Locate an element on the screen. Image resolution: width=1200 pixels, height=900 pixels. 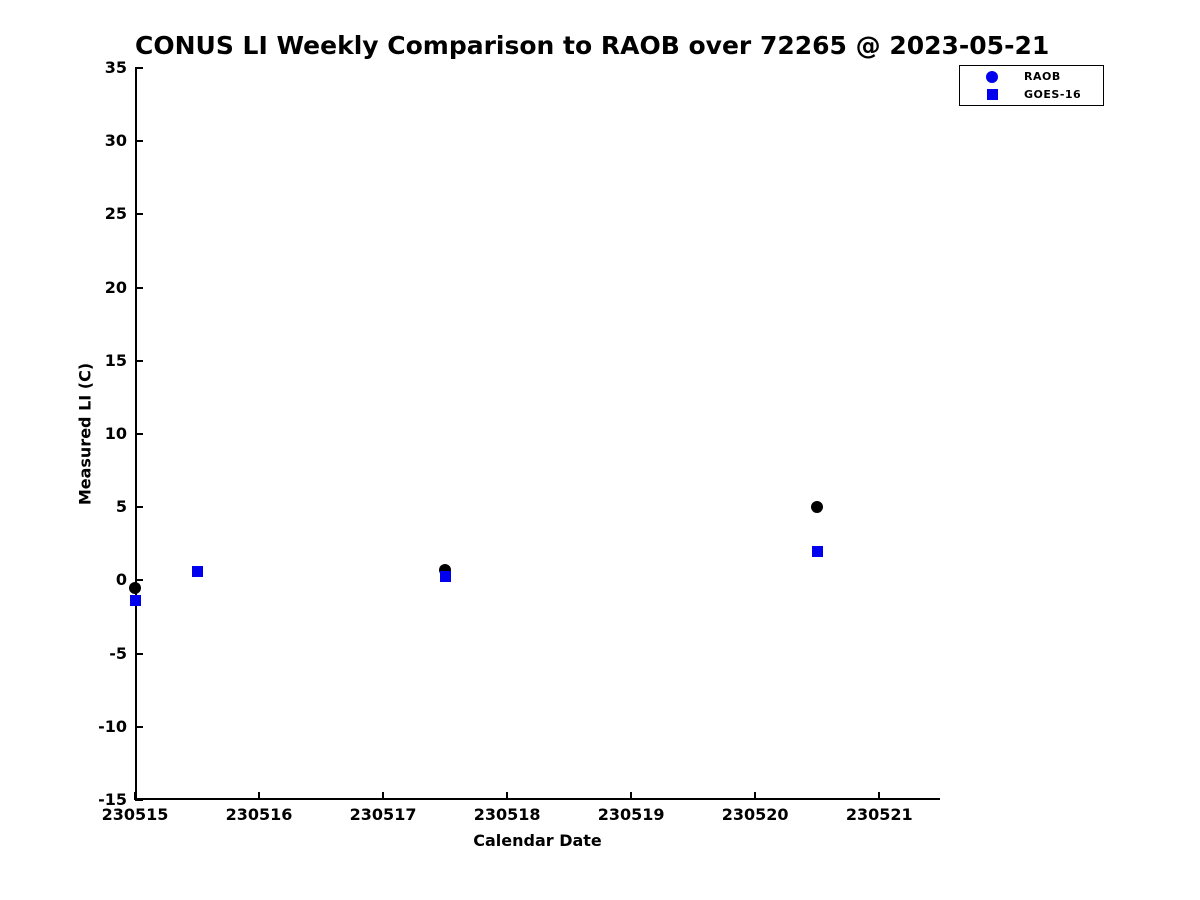
y-tick-label: 20 is located at coordinates (115, 287).